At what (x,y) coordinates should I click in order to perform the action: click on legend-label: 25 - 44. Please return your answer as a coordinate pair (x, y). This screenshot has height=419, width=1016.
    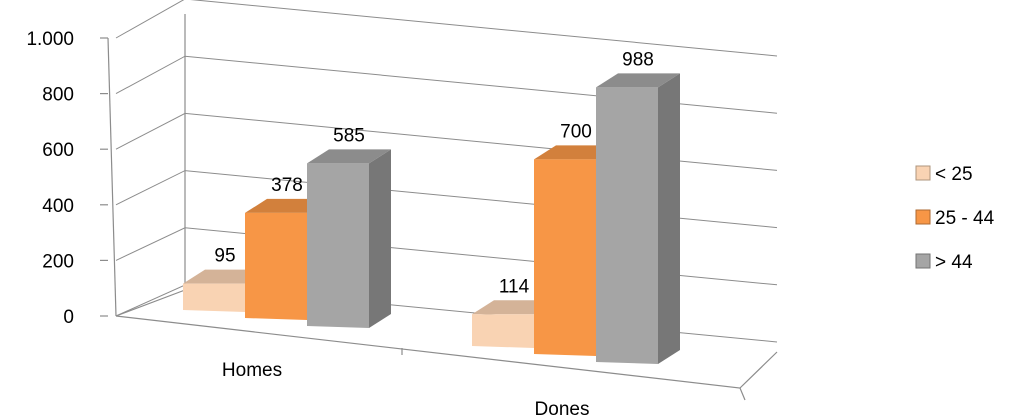
    Looking at the image, I should click on (965, 218).